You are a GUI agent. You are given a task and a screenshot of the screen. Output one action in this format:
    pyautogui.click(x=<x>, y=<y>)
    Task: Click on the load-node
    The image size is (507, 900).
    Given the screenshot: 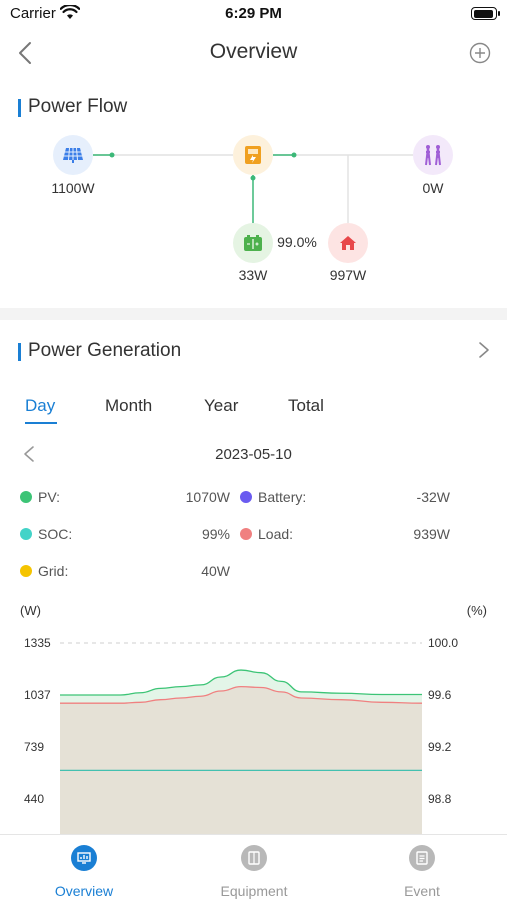 What is the action you would take?
    pyautogui.click(x=348, y=243)
    